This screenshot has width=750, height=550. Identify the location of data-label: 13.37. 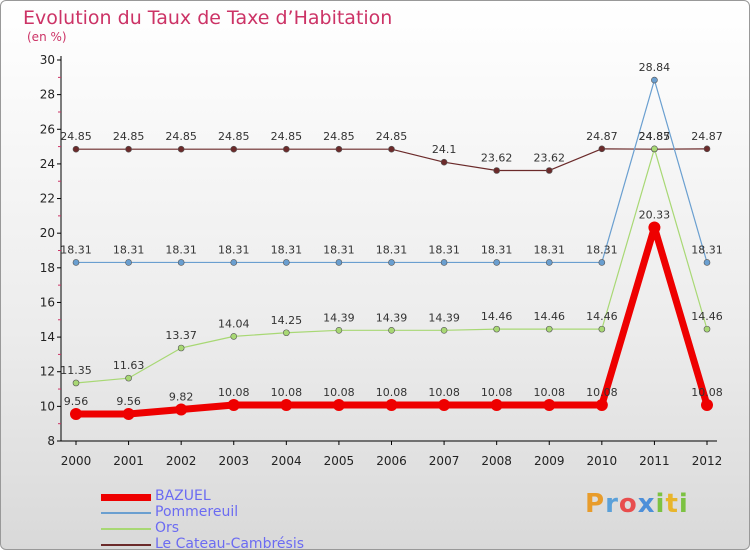
(181, 335).